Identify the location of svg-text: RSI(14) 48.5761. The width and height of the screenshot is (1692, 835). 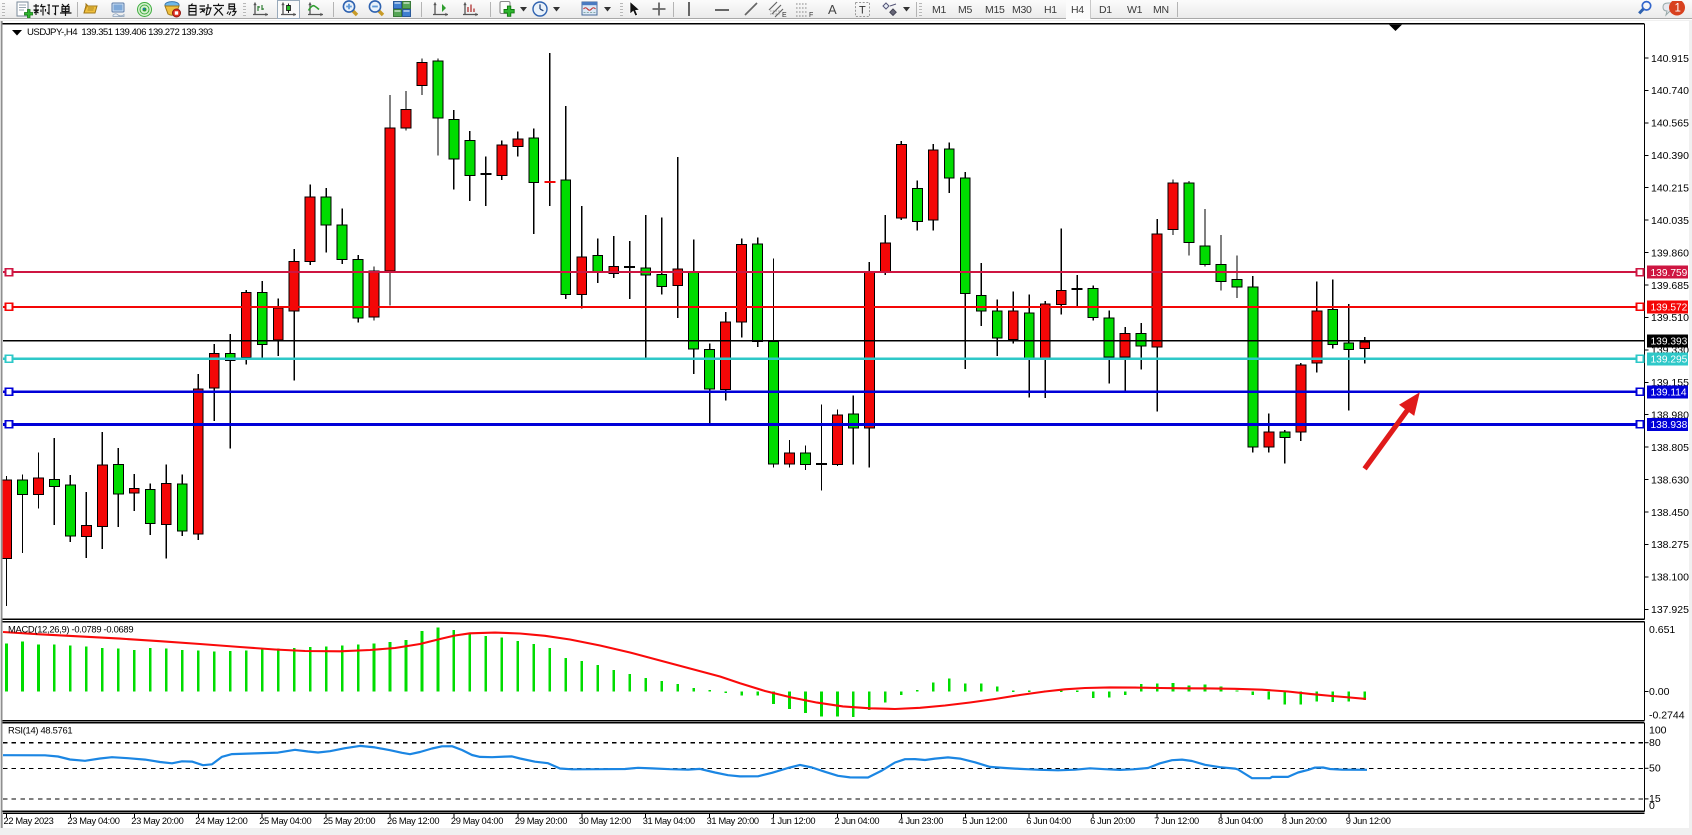
(40, 730).